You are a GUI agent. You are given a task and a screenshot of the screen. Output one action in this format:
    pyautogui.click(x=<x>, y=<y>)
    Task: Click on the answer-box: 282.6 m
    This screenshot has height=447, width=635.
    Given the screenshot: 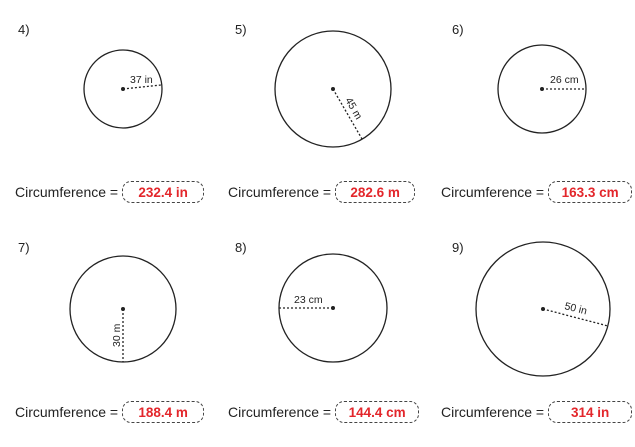 What is the action you would take?
    pyautogui.click(x=375, y=192)
    